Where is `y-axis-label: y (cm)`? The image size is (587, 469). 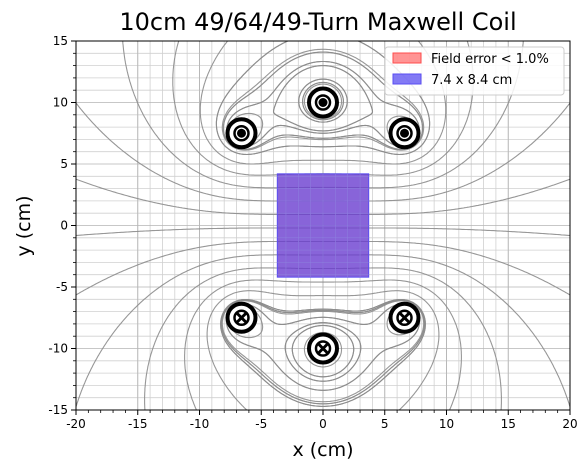 y-axis-label: y (cm) is located at coordinates (24, 225).